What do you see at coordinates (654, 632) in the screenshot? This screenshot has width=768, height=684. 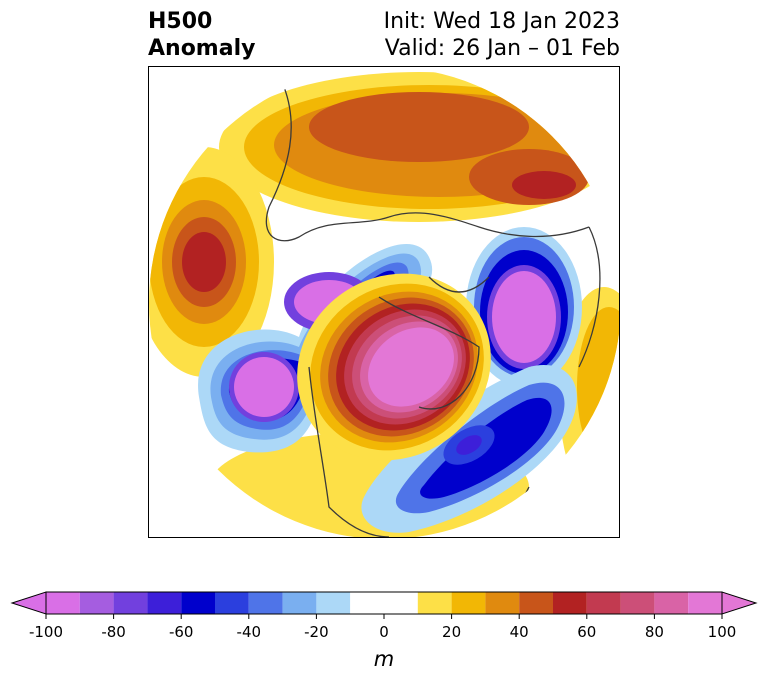 I see `colorbar-tick-label: 80` at bounding box center [654, 632].